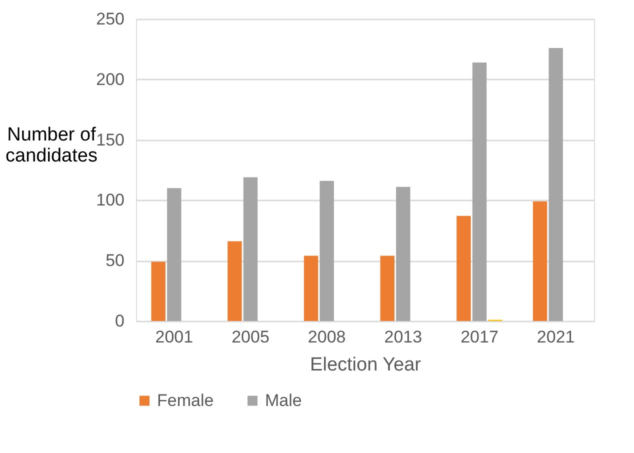 This screenshot has height=453, width=634. Describe the element at coordinates (366, 365) in the screenshot. I see `x-axis-title: Election Year` at that location.